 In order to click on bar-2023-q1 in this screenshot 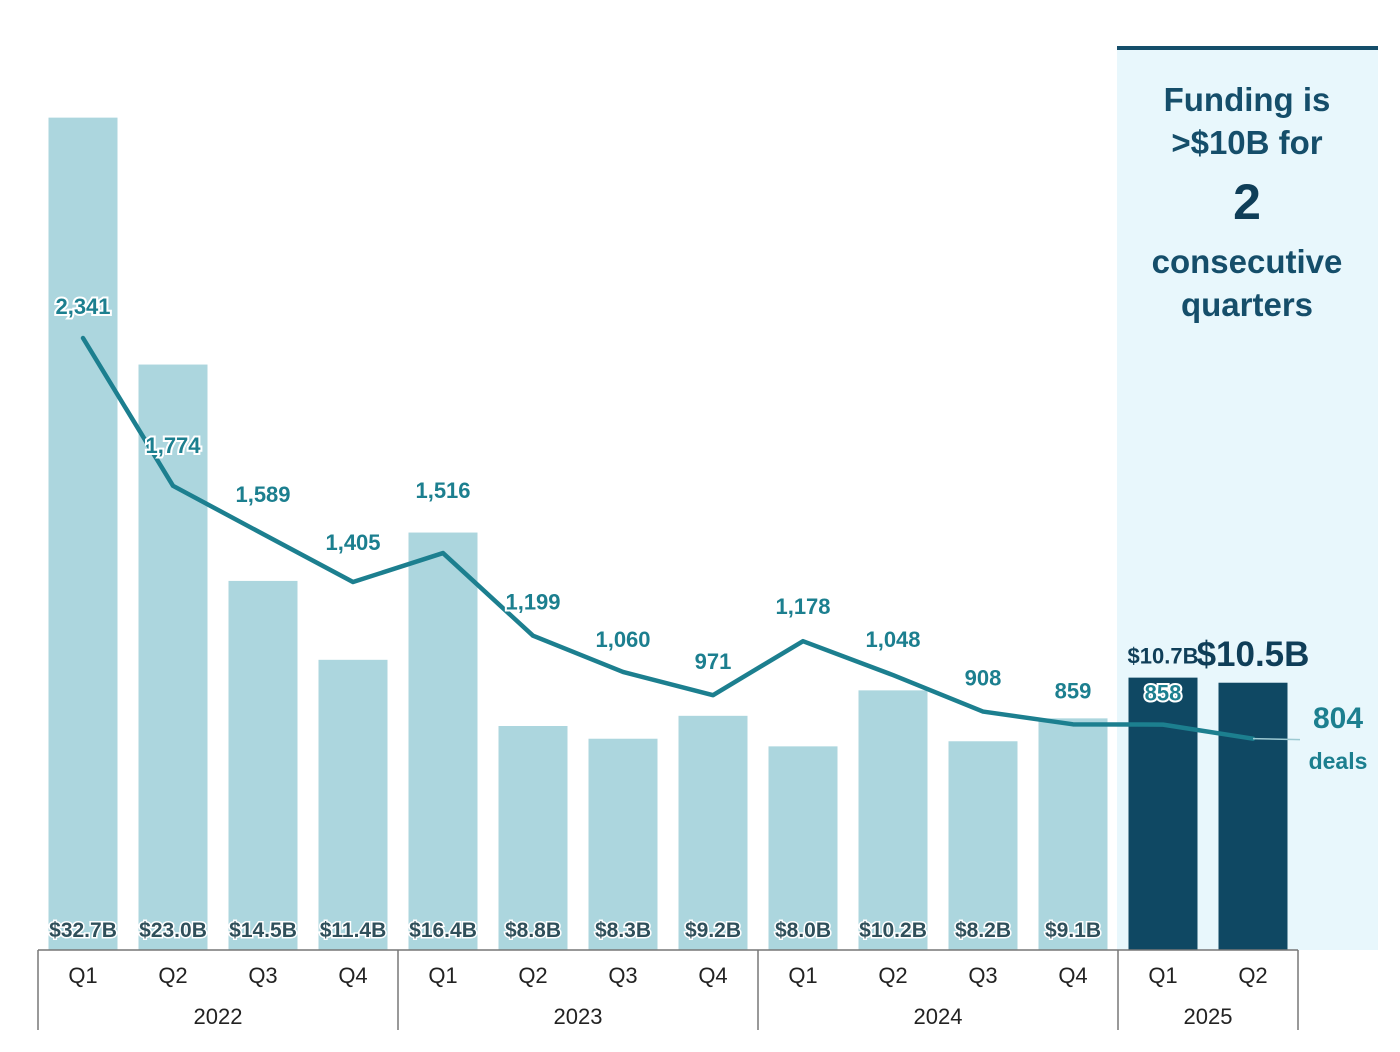, I will do `click(443, 741)`.